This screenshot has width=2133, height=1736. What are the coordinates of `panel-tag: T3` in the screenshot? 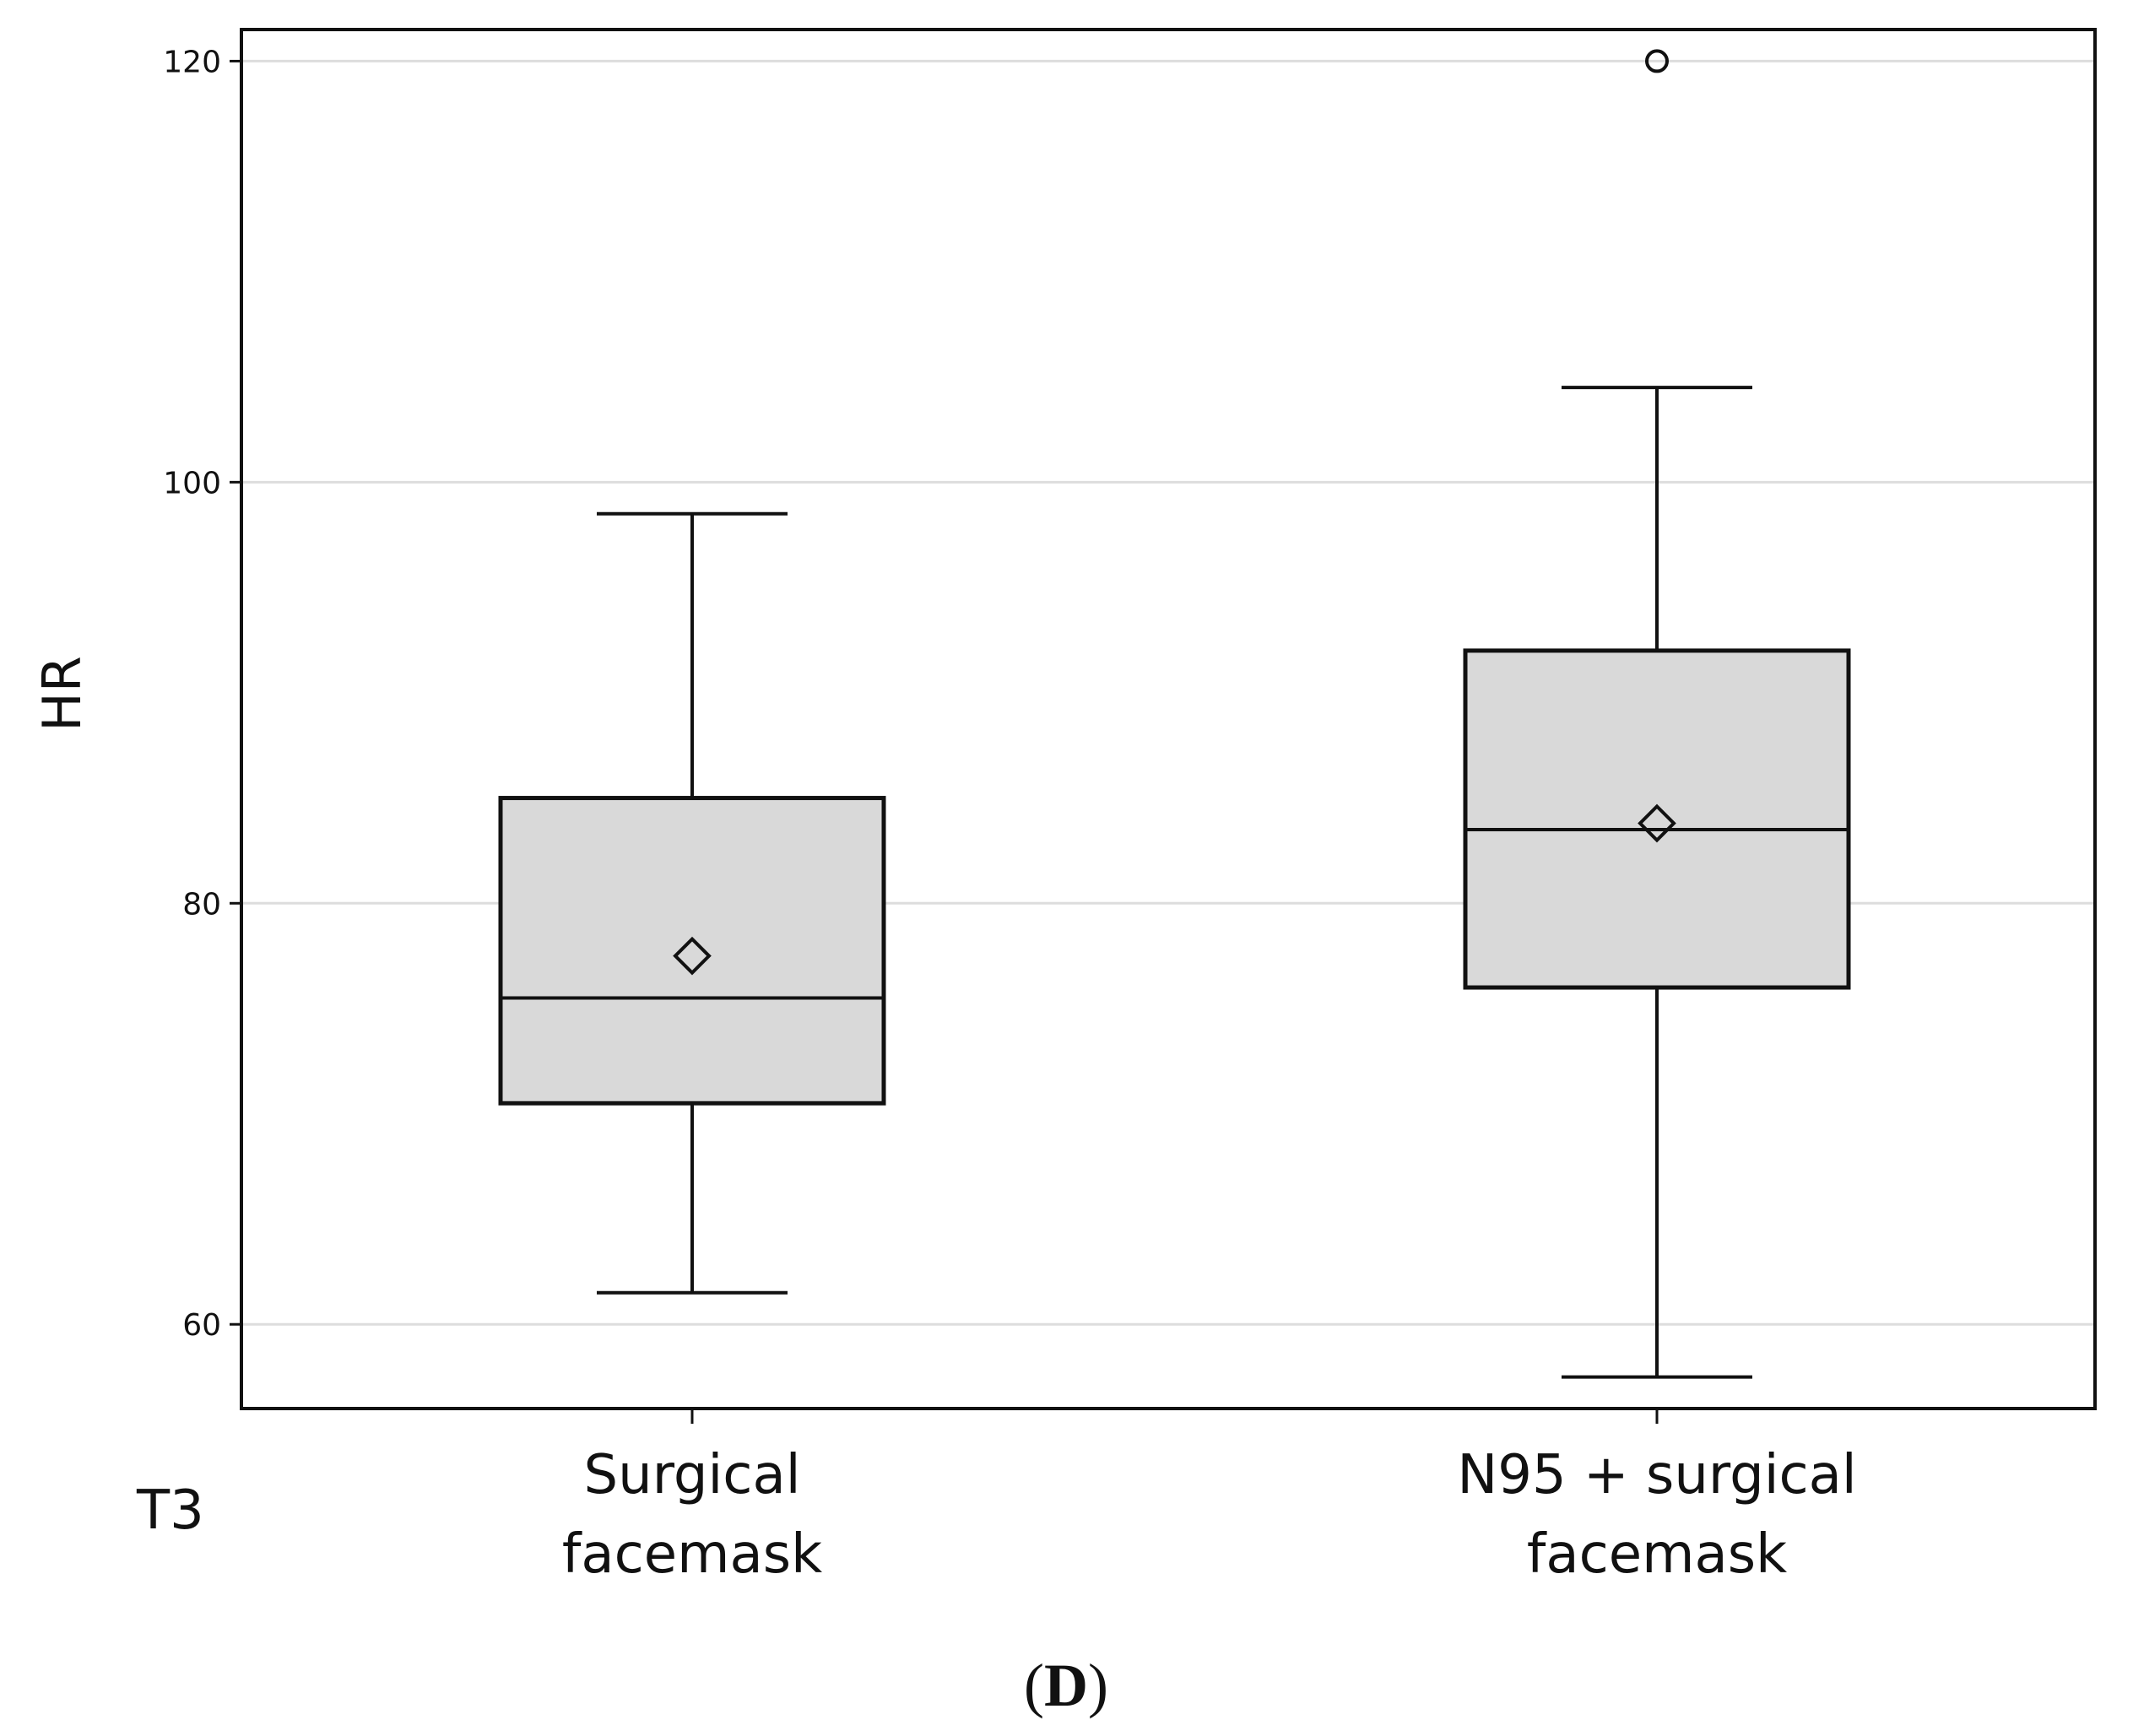 It's located at (170, 1510).